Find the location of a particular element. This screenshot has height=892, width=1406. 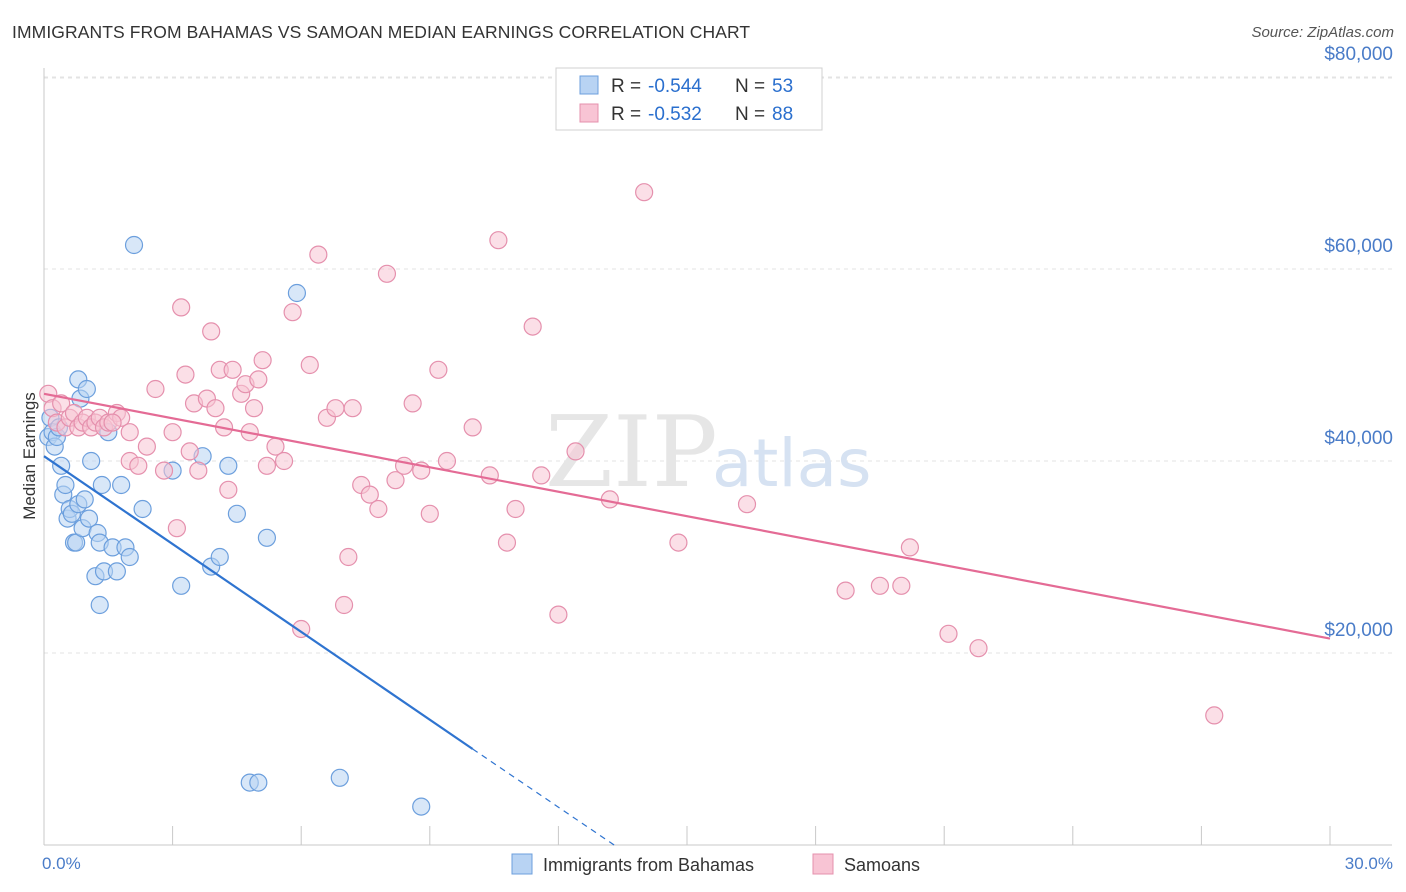

stats-legend: R = -0.544 N = 53 R = -0.532 N = 88 is located at coordinates (689, 99).